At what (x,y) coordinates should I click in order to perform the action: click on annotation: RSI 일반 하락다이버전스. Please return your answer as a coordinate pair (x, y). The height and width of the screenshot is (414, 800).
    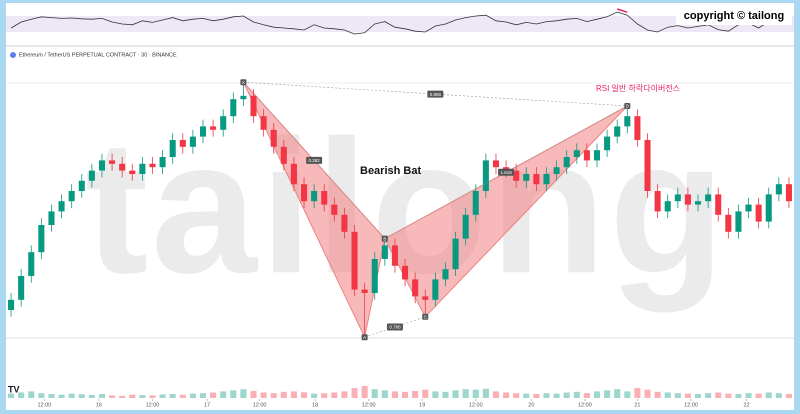
    Looking at the image, I should click on (638, 88).